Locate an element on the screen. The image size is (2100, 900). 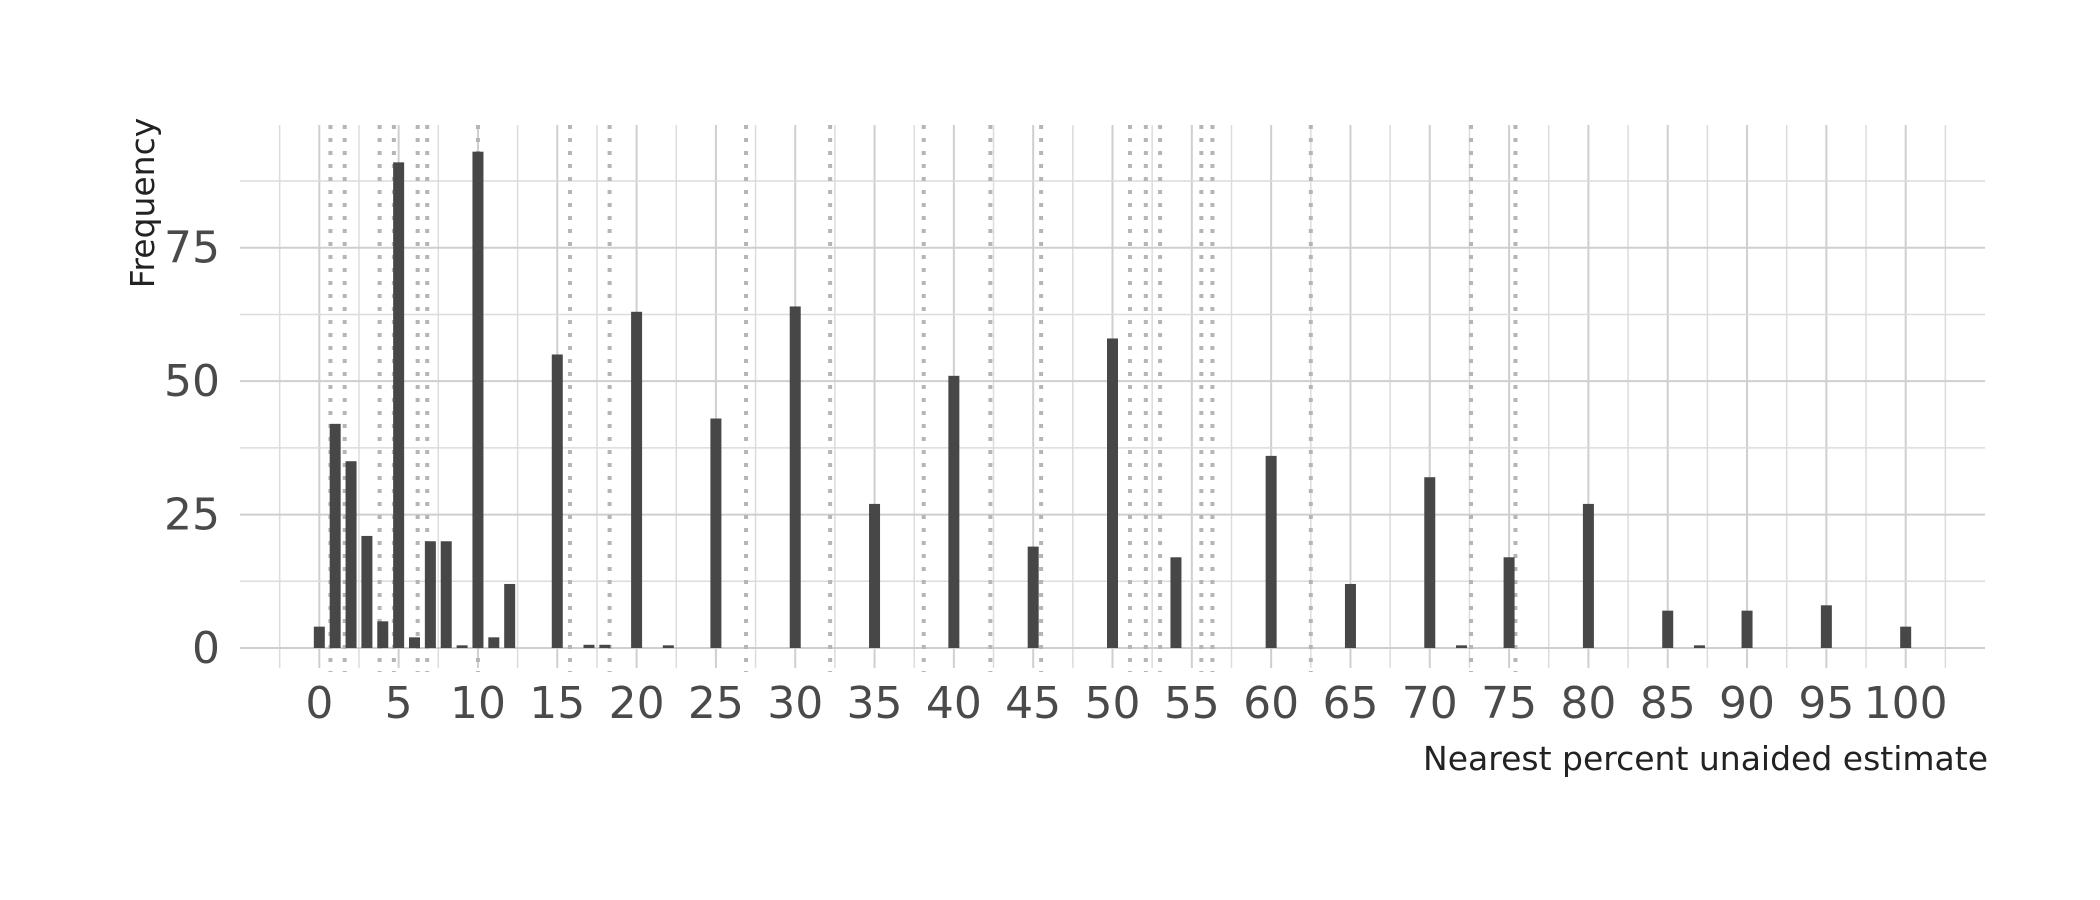
x-tick-label: 50 is located at coordinates (1113, 703).